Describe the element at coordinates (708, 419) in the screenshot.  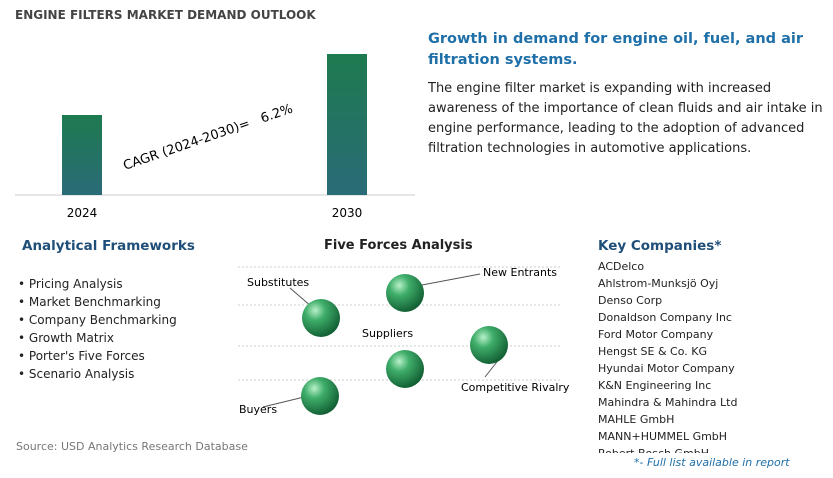
I see `list-item: MAHLE GmbH` at that location.